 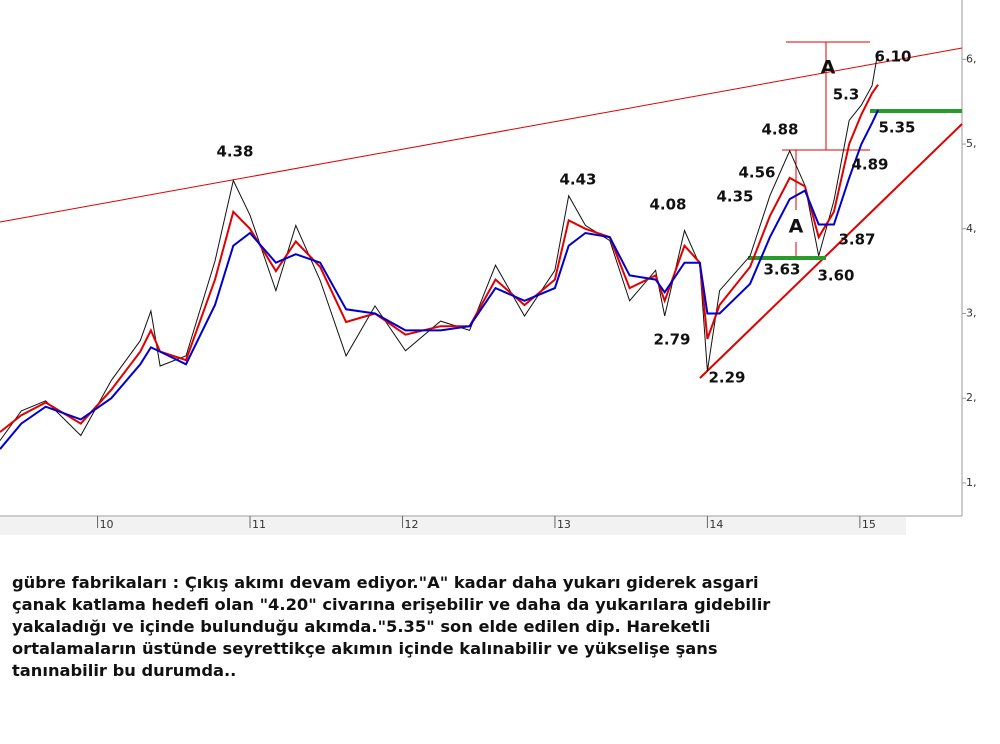 What do you see at coordinates (971, 143) in the screenshot?
I see `y-tick-label: 5,` at bounding box center [971, 143].